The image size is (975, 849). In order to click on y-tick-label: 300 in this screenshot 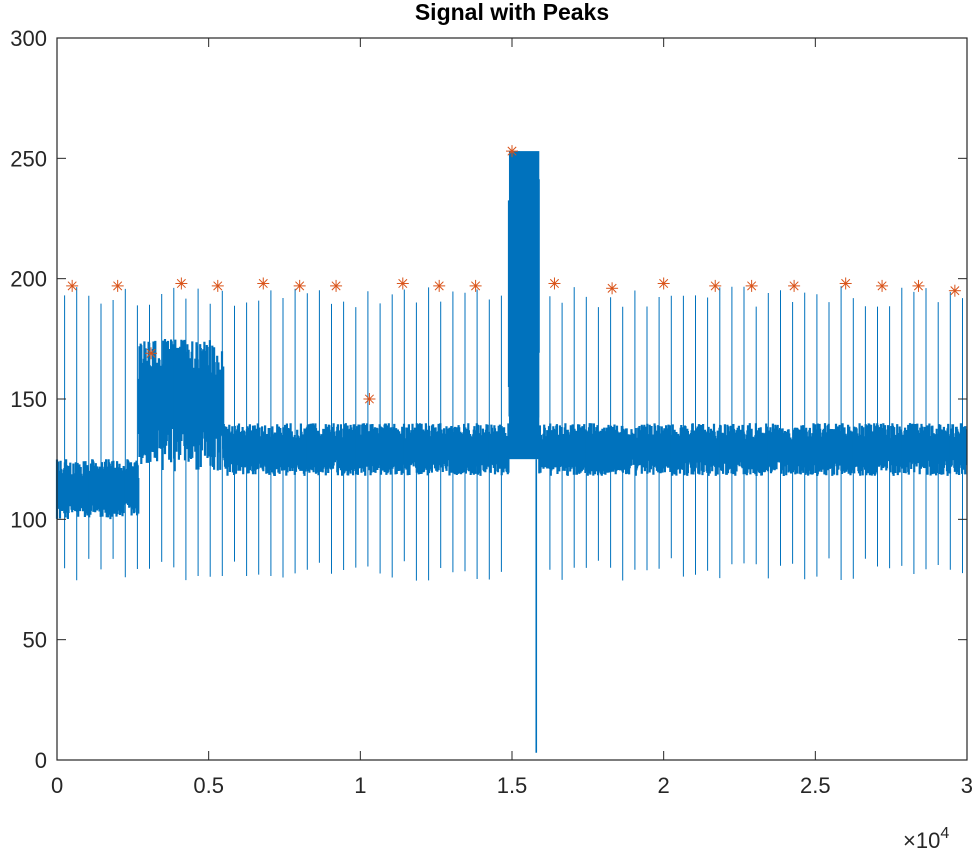, I will do `click(28, 38)`.